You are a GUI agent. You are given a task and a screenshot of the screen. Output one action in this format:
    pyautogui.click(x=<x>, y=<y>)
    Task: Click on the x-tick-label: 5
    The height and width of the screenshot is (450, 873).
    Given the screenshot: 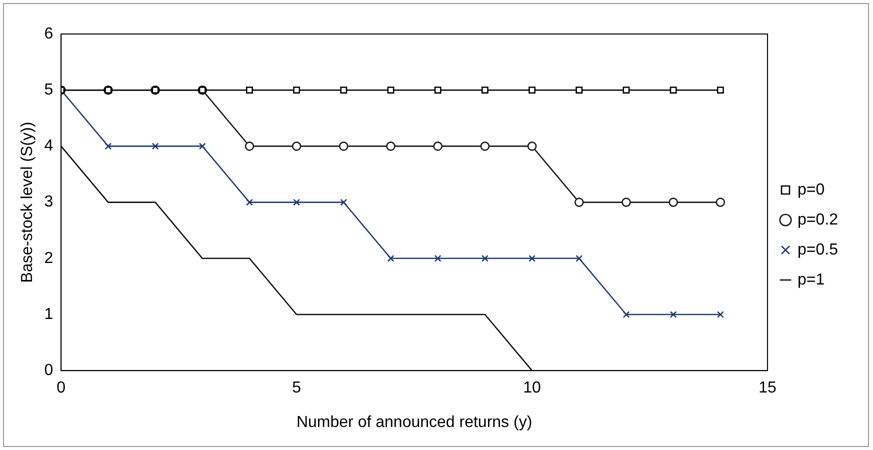 What is the action you would take?
    pyautogui.click(x=297, y=388)
    